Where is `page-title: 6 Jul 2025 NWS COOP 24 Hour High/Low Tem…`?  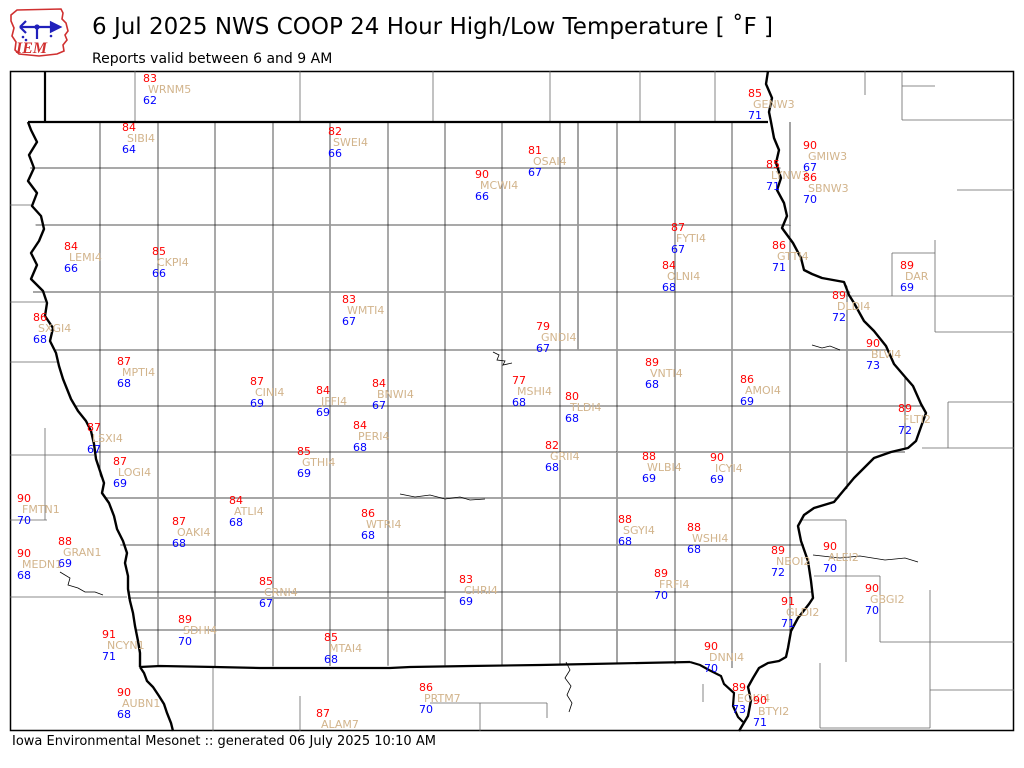
page-title: 6 Jul 2025 NWS COOP 24 Hour High/Low Tem… is located at coordinates (432, 27).